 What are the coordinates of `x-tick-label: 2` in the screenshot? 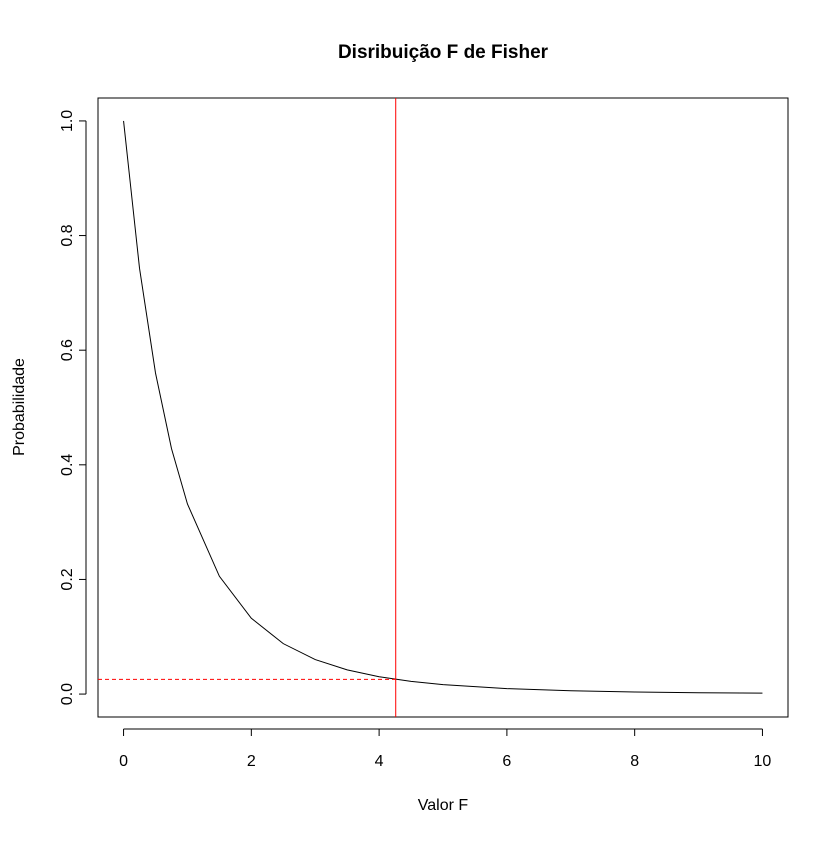 It's located at (251, 761).